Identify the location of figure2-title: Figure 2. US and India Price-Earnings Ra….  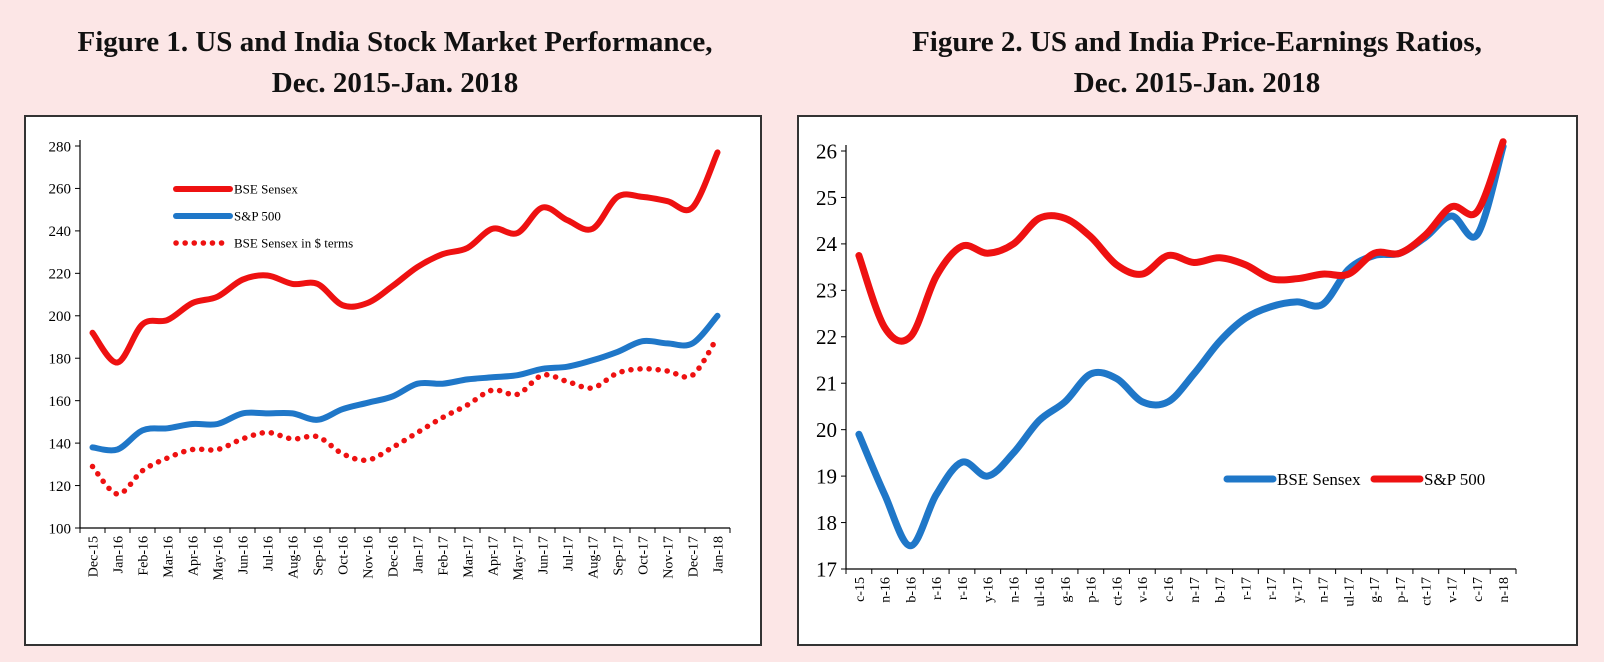
(1197, 63).